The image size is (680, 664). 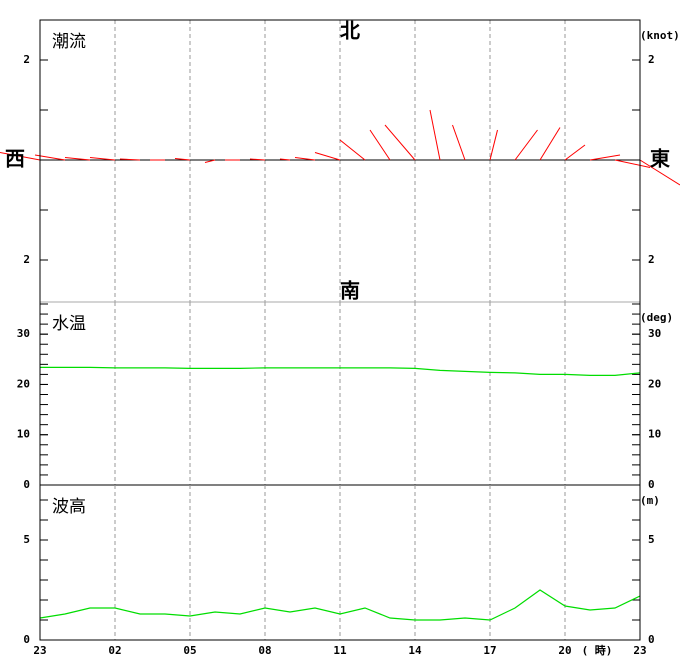 I want to click on x-tick-label: 08, so click(x=264, y=650).